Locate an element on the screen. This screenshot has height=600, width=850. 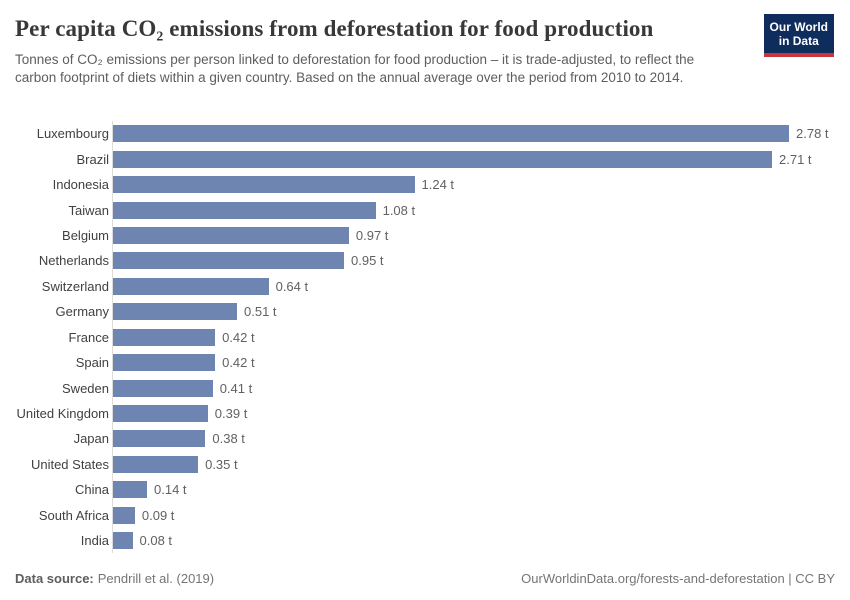
chart-row: Taiwan 1.08 t is located at coordinates (426, 210).